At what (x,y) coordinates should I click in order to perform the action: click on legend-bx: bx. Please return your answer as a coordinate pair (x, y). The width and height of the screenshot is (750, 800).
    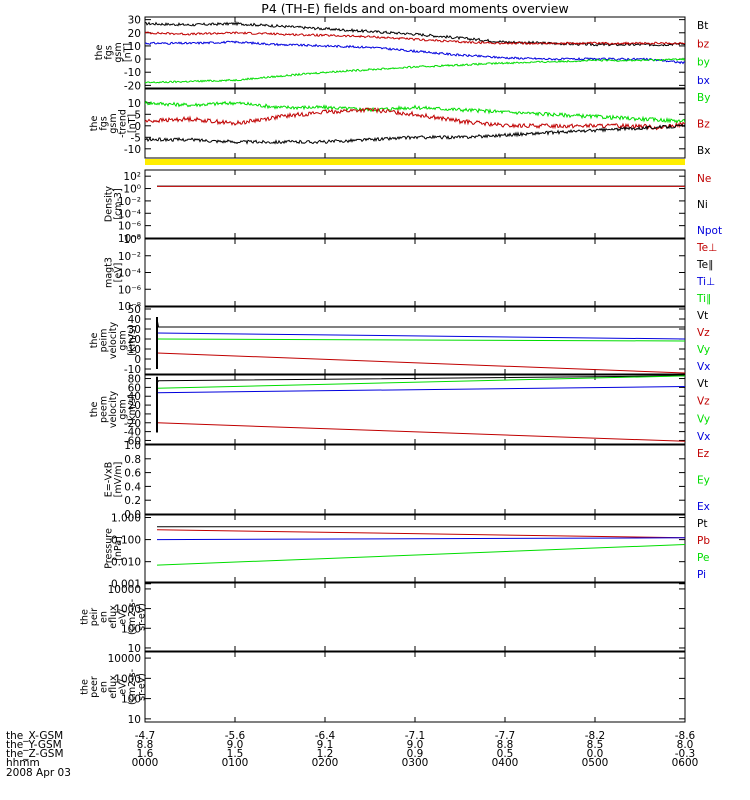
    Looking at the image, I should click on (703, 81).